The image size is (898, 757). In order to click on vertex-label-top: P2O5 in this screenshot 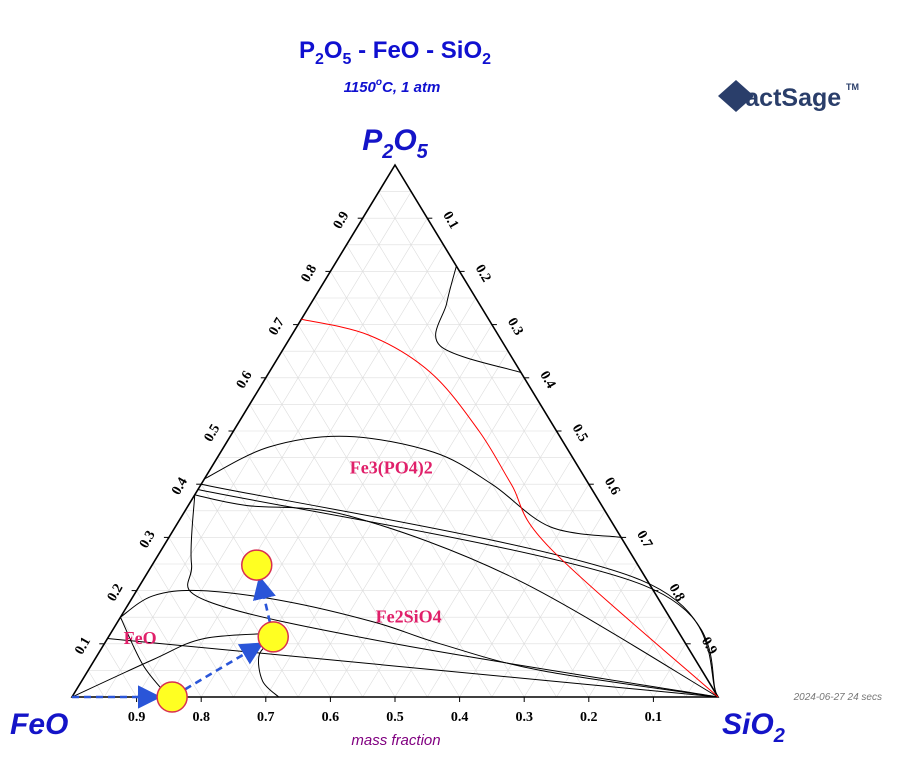, I will do `click(395, 143)`.